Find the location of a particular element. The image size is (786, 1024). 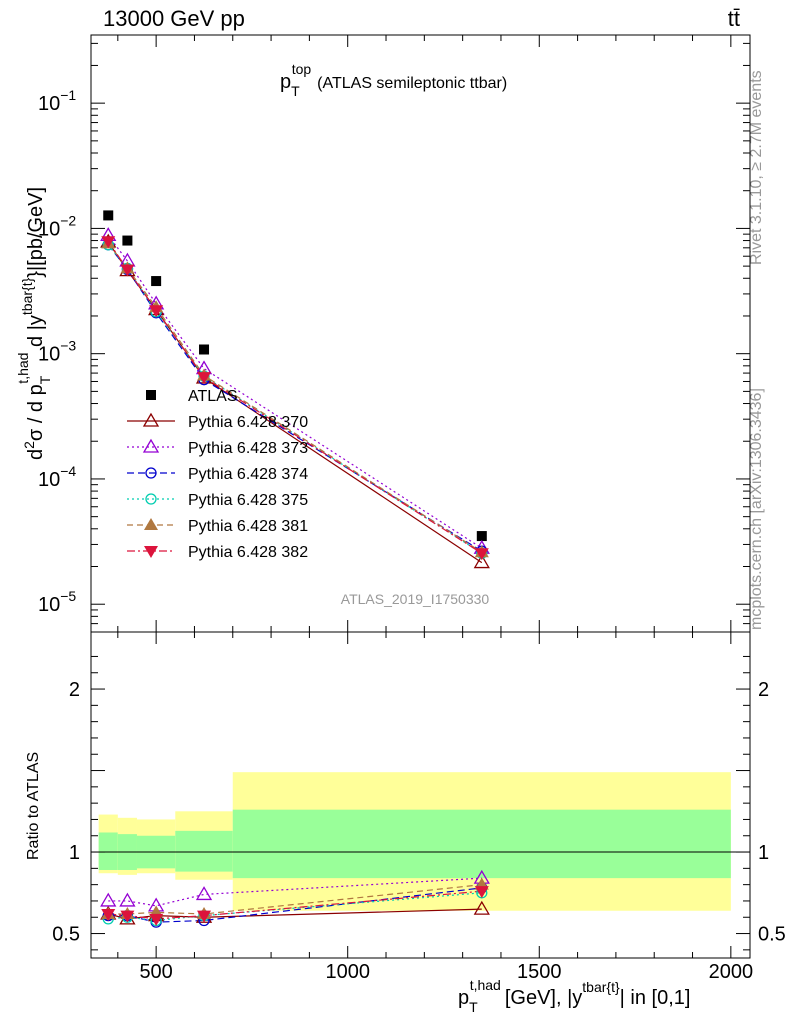

ratio-y-tick-label-right: 1 is located at coordinates (763, 853).